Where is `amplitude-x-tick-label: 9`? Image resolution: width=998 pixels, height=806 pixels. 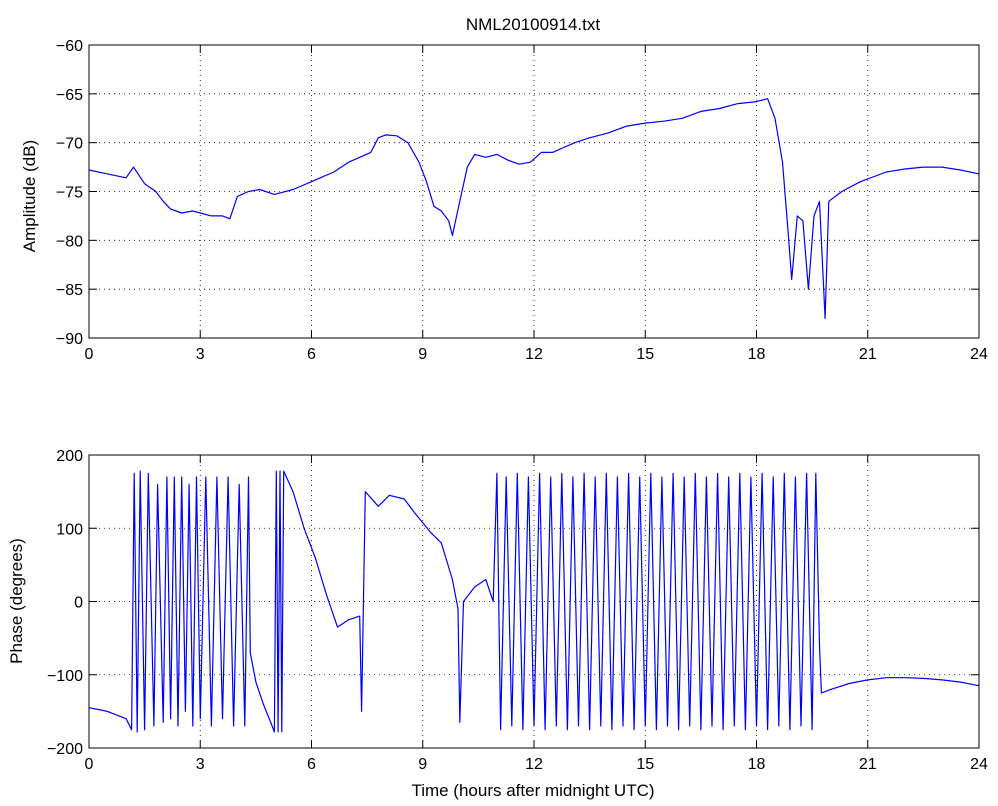 amplitude-x-tick-label: 9 is located at coordinates (422, 354).